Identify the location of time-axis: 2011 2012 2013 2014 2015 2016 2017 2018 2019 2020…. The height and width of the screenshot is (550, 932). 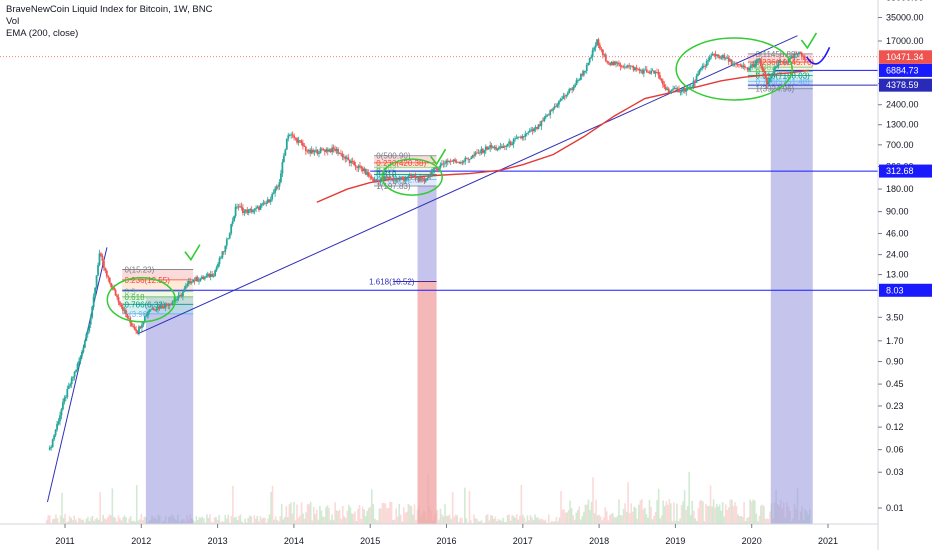
(439, 534).